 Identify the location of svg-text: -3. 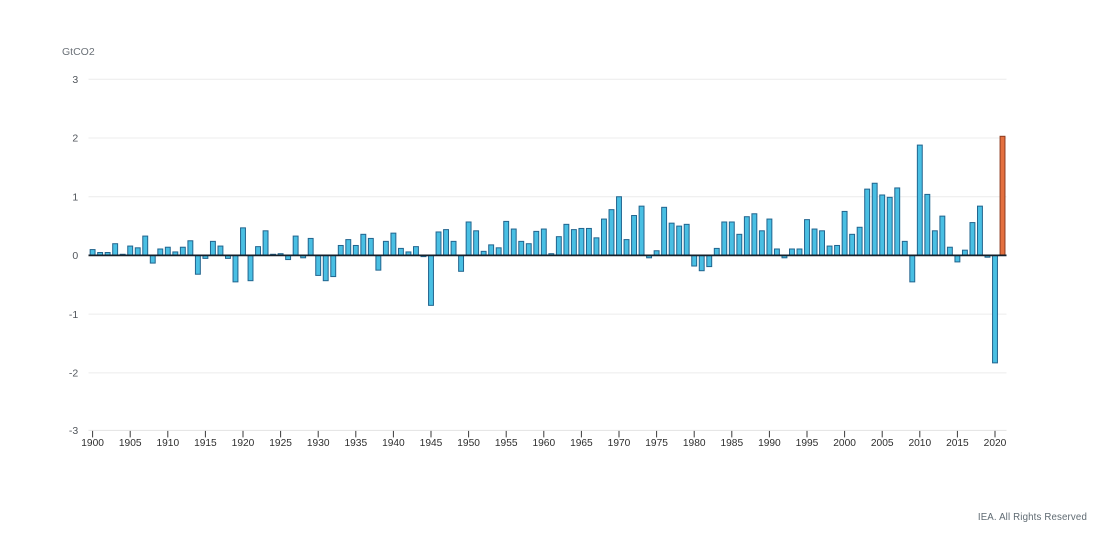
(73, 431).